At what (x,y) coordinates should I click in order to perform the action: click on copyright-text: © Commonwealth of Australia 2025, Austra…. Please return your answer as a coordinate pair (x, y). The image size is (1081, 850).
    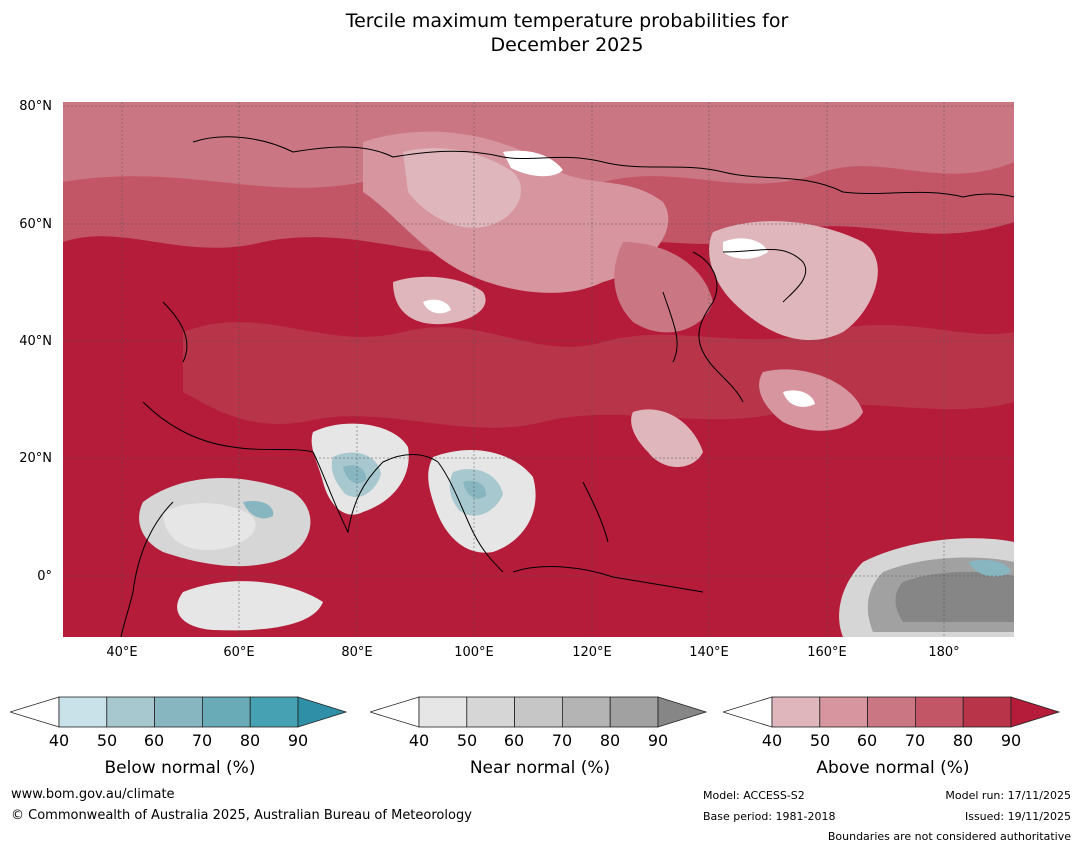
    Looking at the image, I should click on (241, 815).